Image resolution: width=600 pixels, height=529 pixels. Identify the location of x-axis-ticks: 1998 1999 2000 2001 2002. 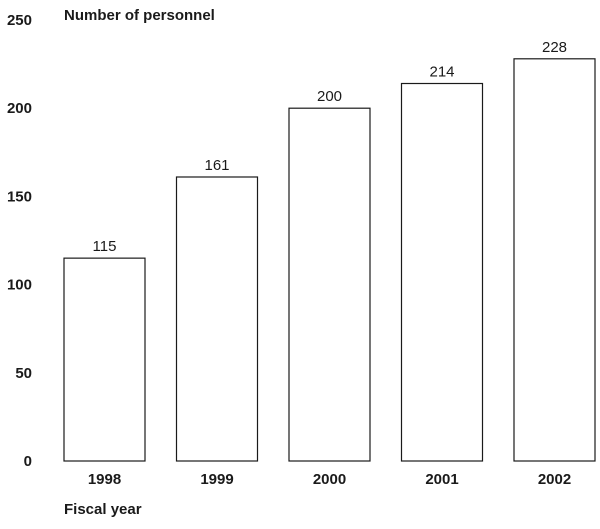
(329, 479).